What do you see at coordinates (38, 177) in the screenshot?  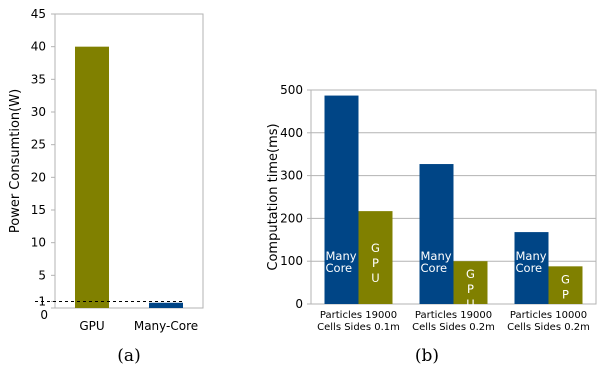 I see `y-tick-label: 20` at bounding box center [38, 177].